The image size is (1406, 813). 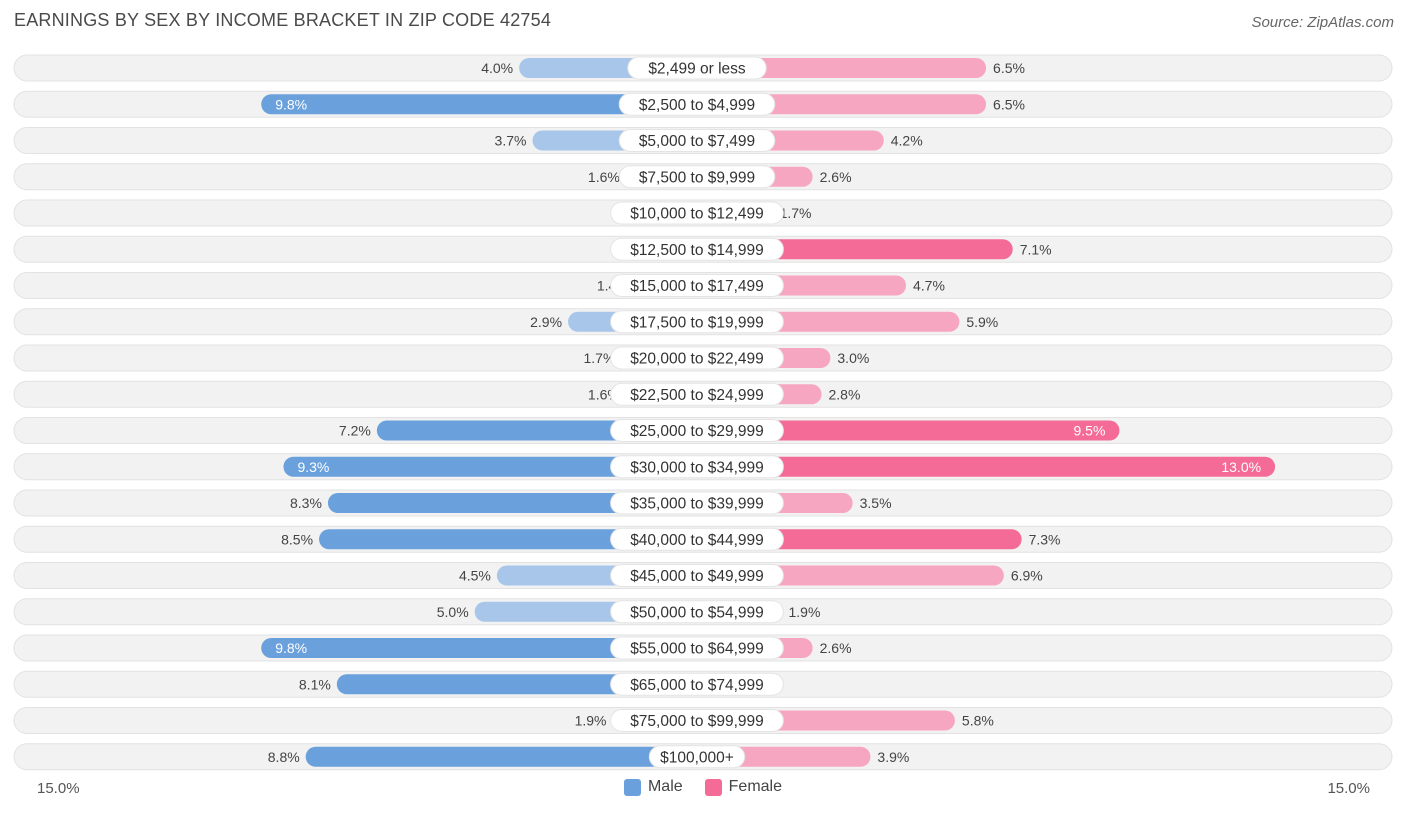 I want to click on value-label-male: 9.3%, so click(x=313, y=467).